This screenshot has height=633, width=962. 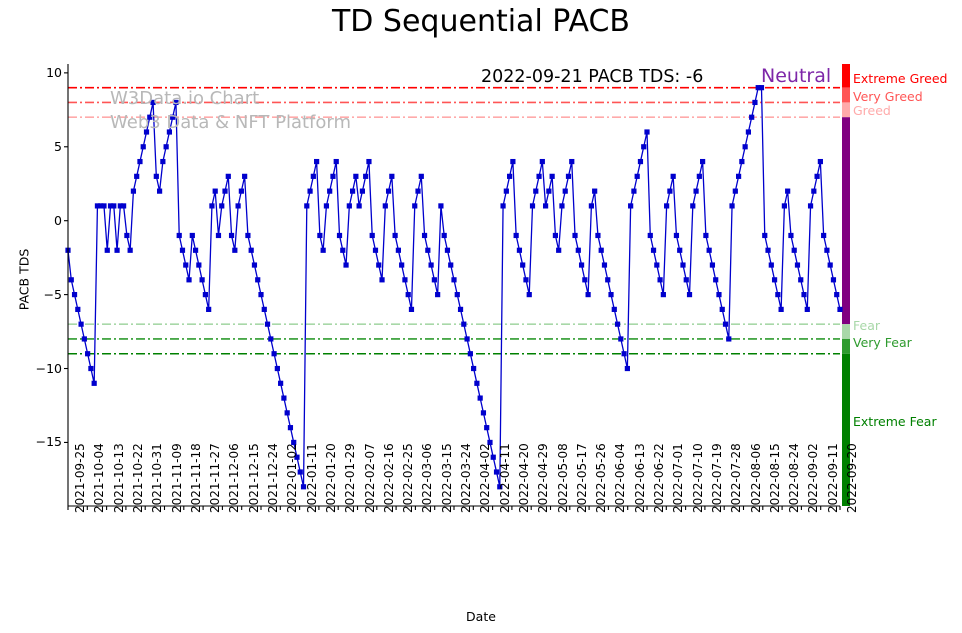 What do you see at coordinates (659, 478) in the screenshot?
I see `x-axis-tick-label: 2022-06-22` at bounding box center [659, 478].